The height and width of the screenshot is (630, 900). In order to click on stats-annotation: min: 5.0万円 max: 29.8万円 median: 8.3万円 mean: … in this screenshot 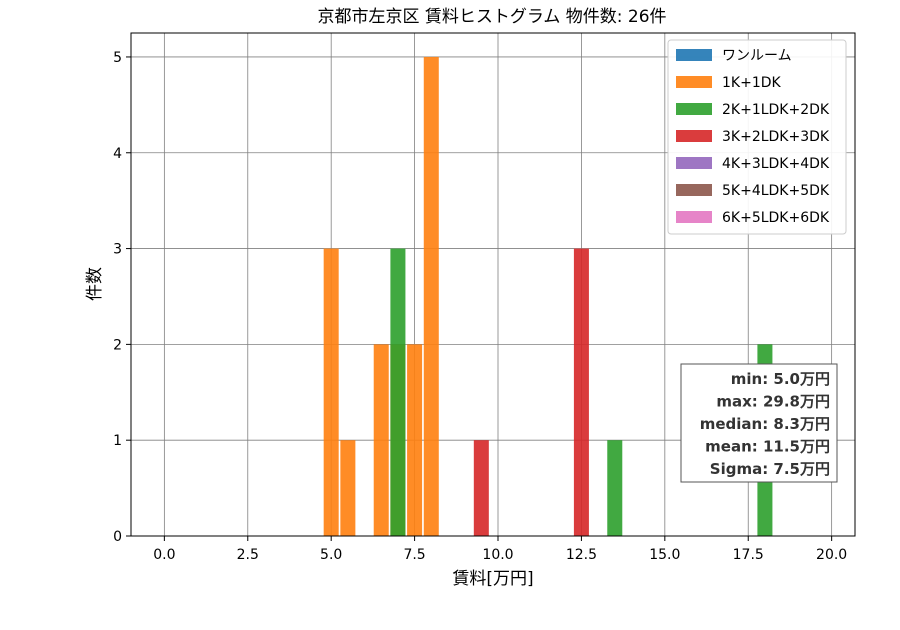, I will do `click(759, 423)`.